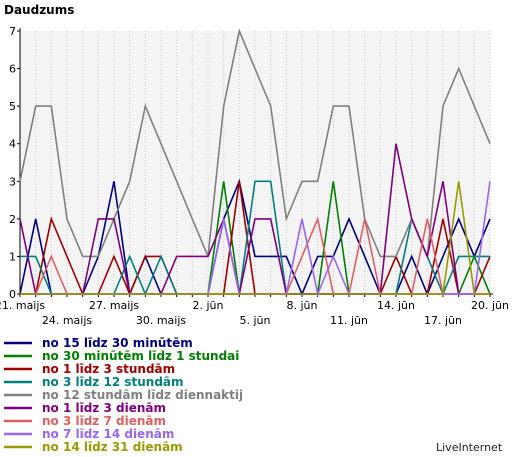  What do you see at coordinates (12, 31) in the screenshot?
I see `y-tick-label: 7` at bounding box center [12, 31].